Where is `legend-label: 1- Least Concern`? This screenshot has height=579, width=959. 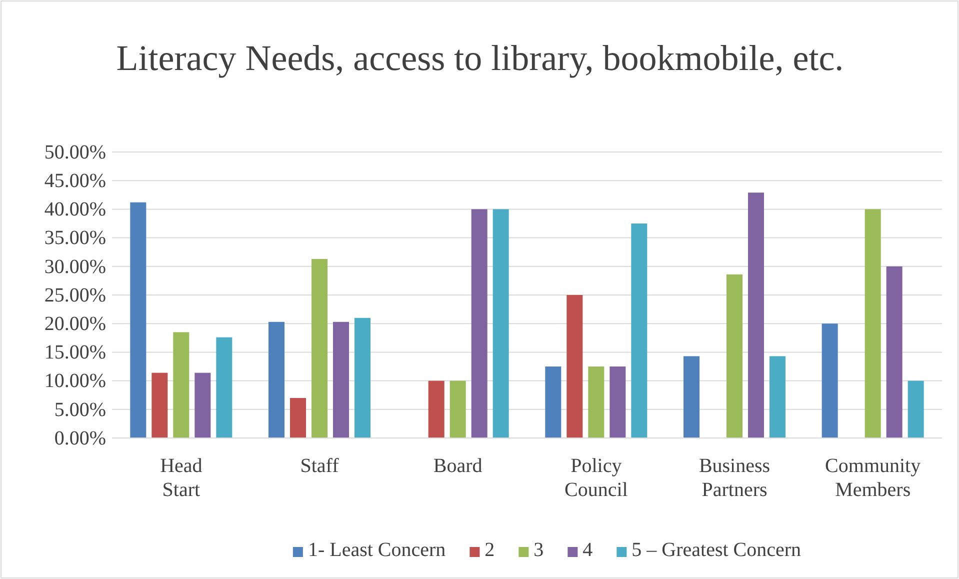
legend-label: 1- Least Concern is located at coordinates (377, 550).